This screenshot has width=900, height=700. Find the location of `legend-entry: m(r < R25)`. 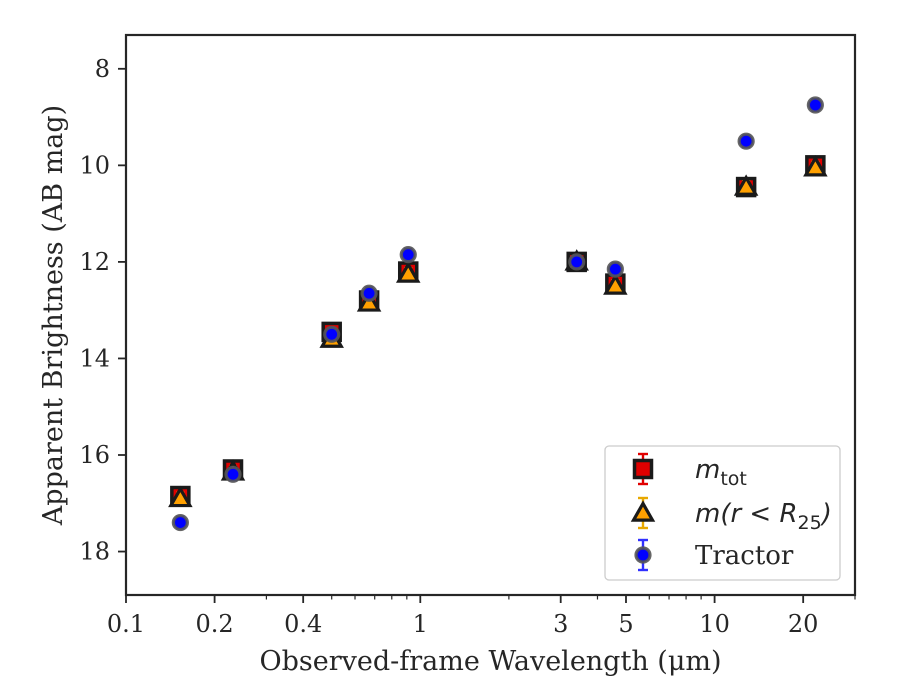

legend-entry: m(r < R25) is located at coordinates (731, 515).